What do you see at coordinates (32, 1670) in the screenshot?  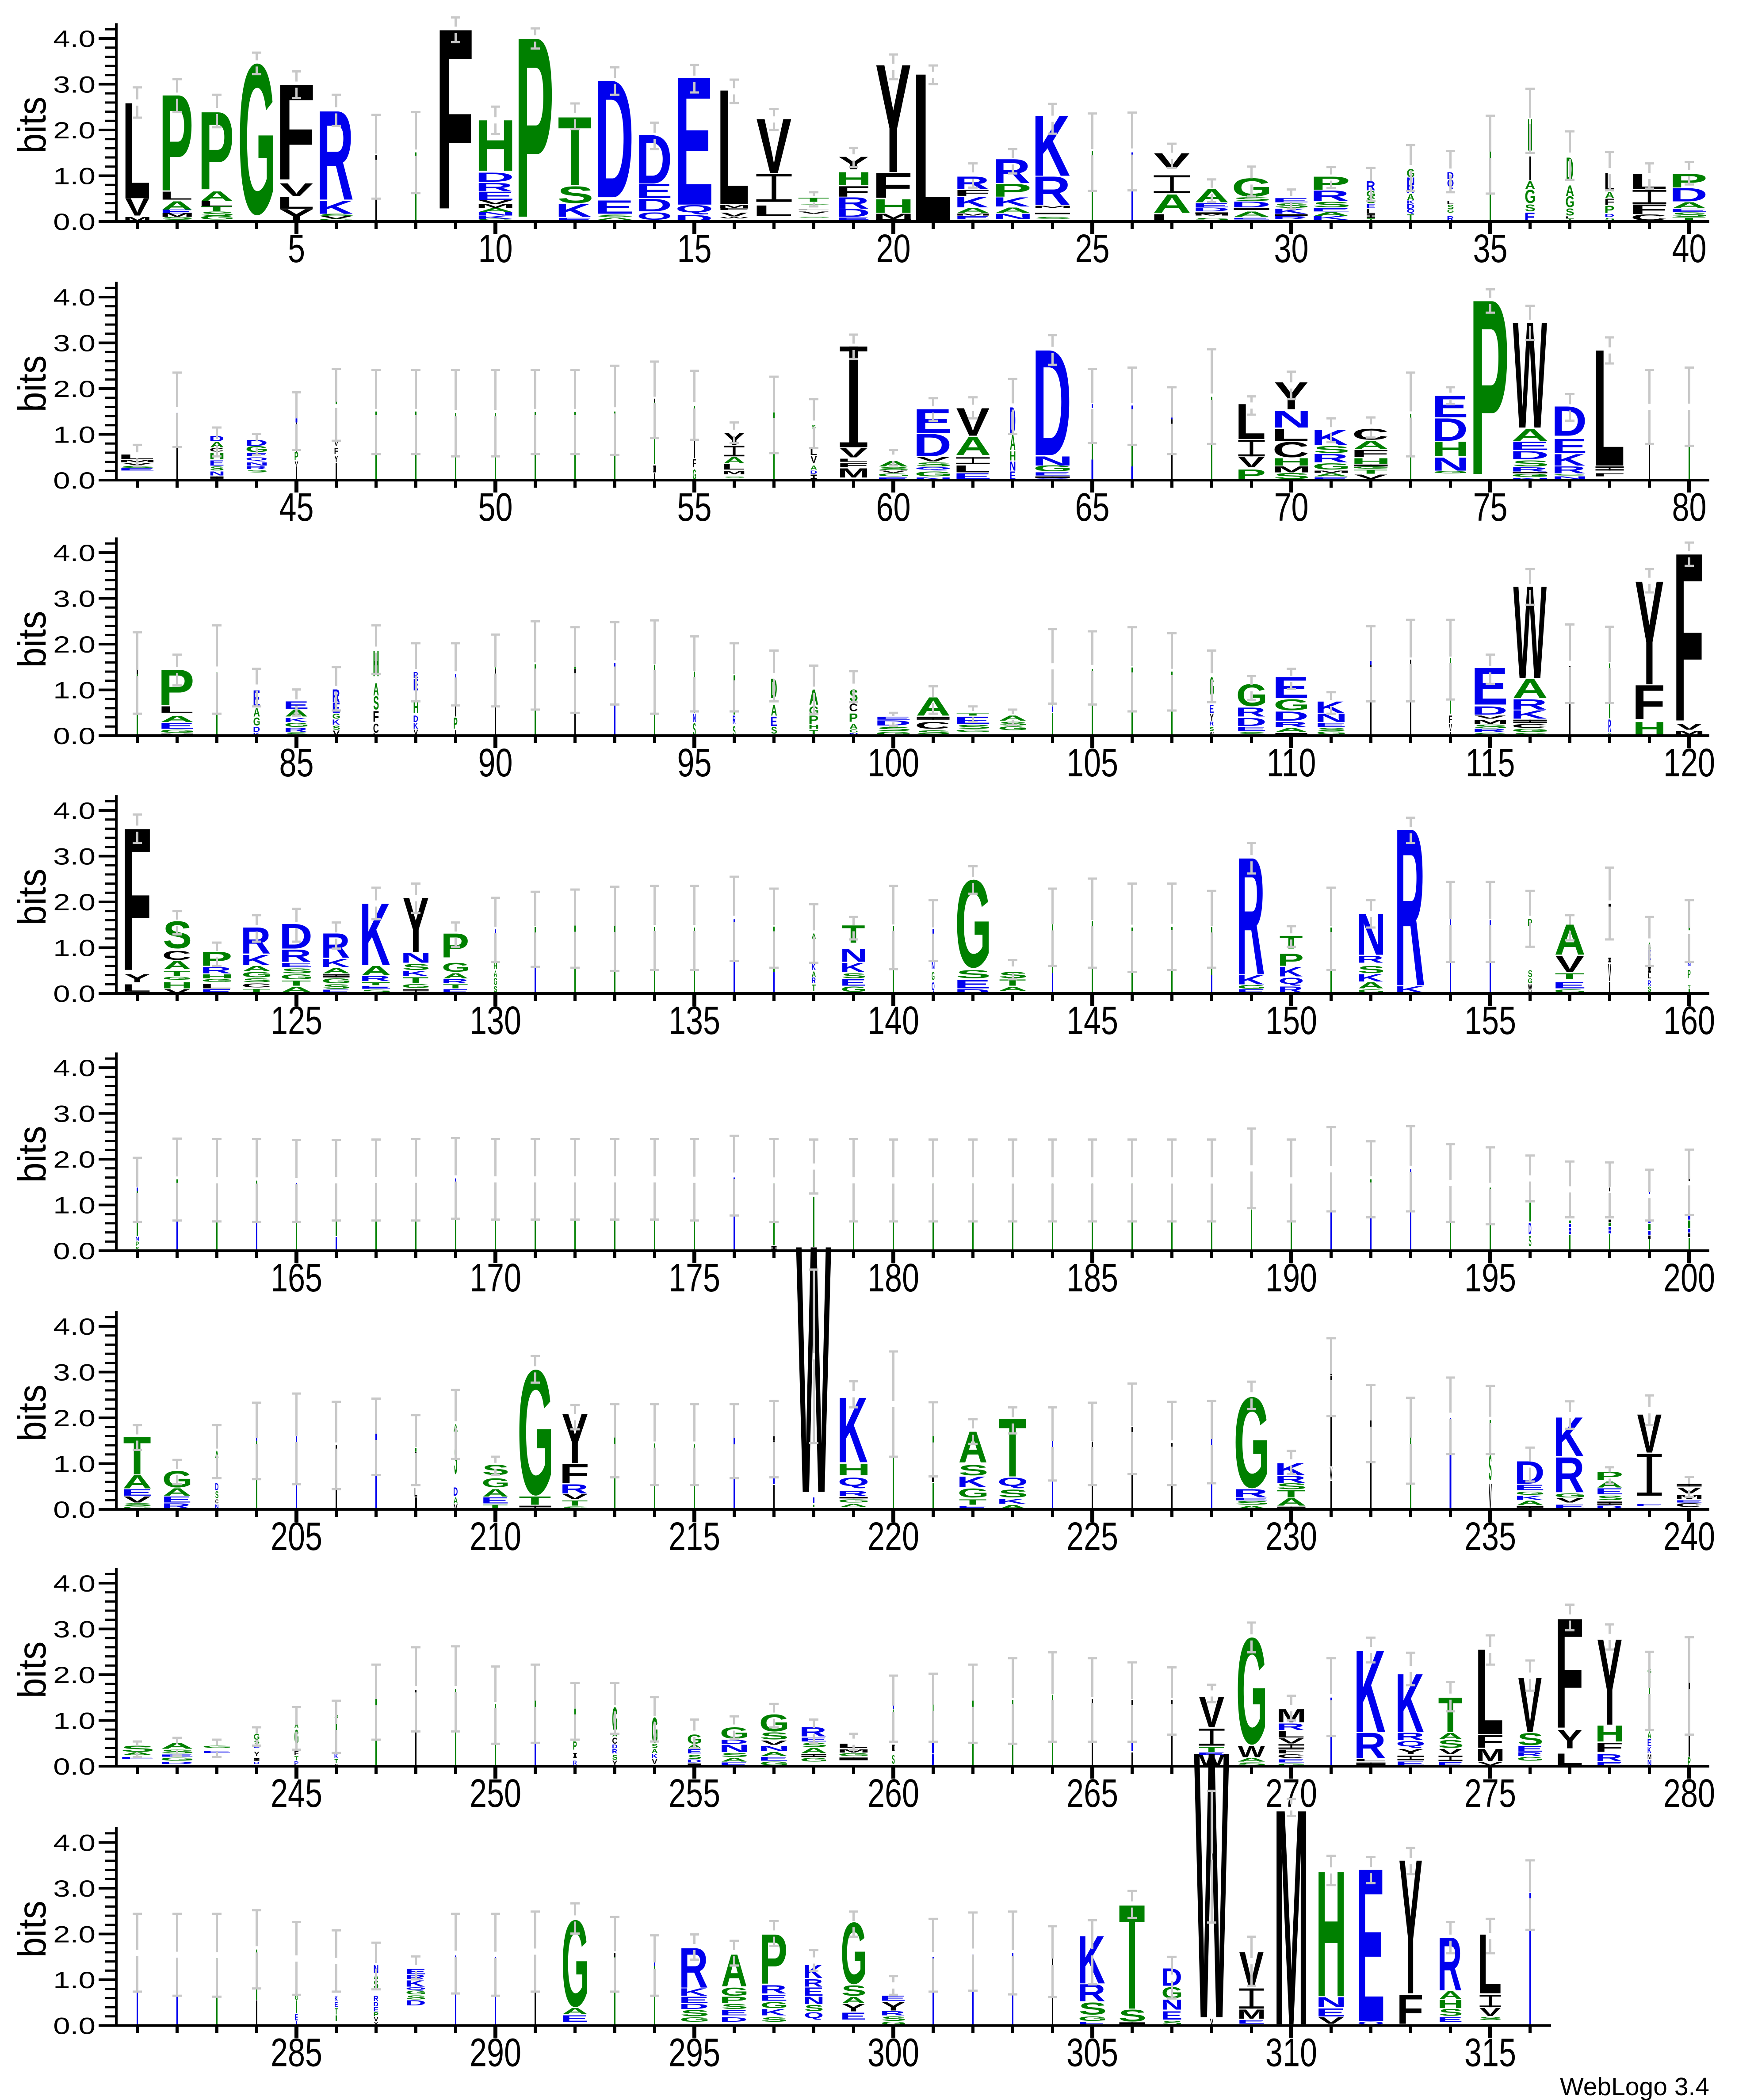 I see `svg-text: bits` at bounding box center [32, 1670].